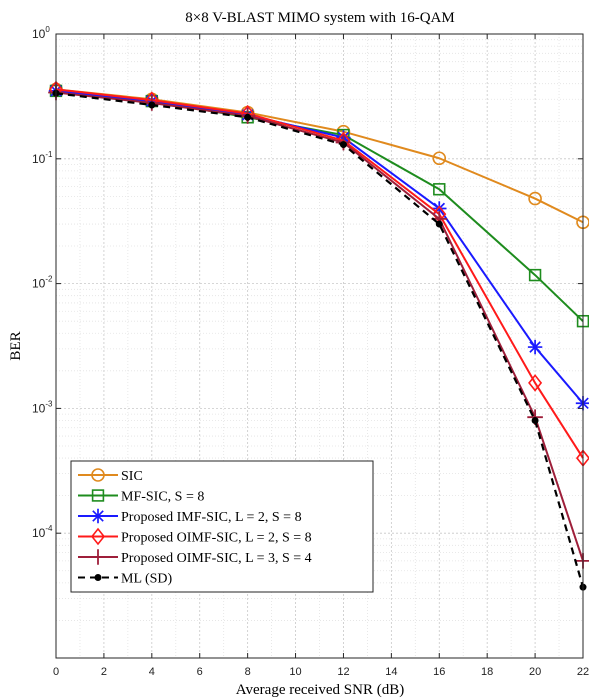 The height and width of the screenshot is (700, 589). Describe the element at coordinates (56, 672) in the screenshot. I see `x-tick-label: 0` at that location.